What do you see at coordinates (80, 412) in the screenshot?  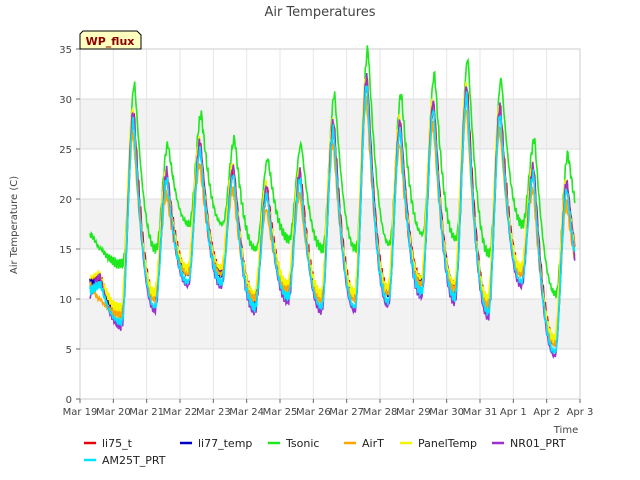 I see `x-tick-label: Mar 19` at bounding box center [80, 412].